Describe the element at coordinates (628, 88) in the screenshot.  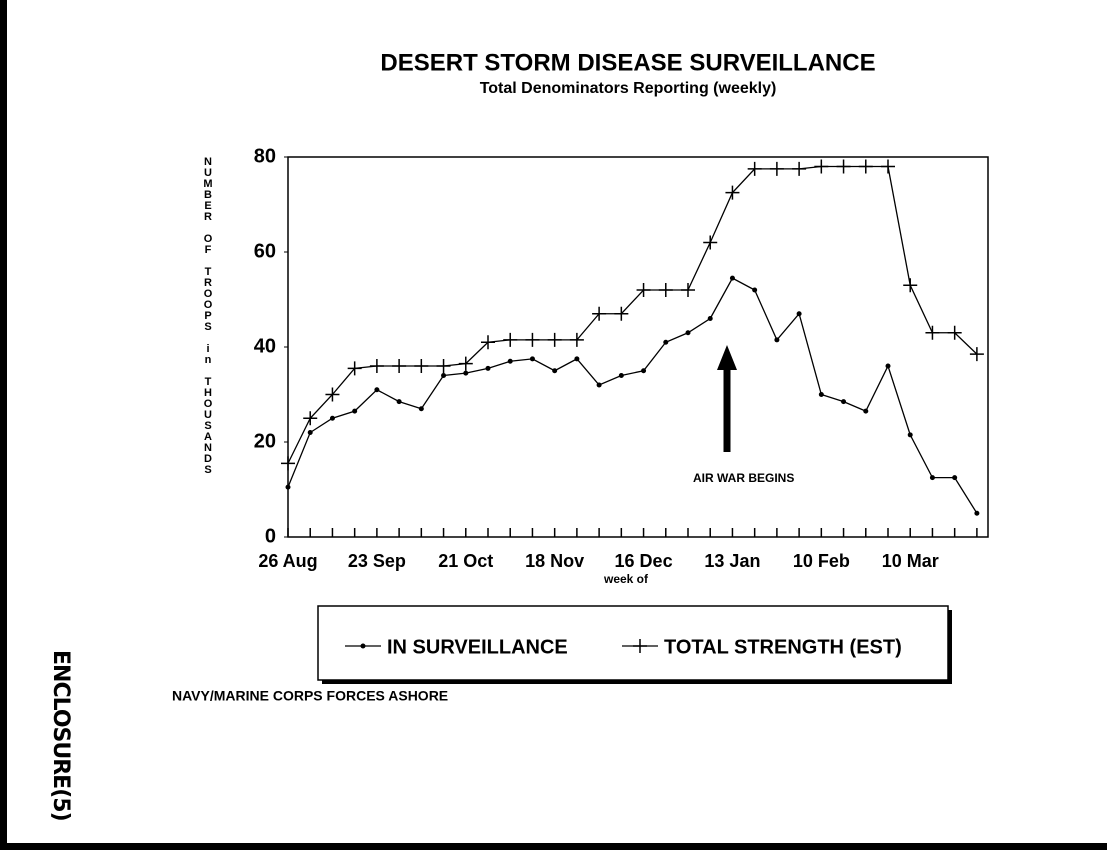
I see `chart-subtitle: Total Denominators Reporting (weekly)` at that location.